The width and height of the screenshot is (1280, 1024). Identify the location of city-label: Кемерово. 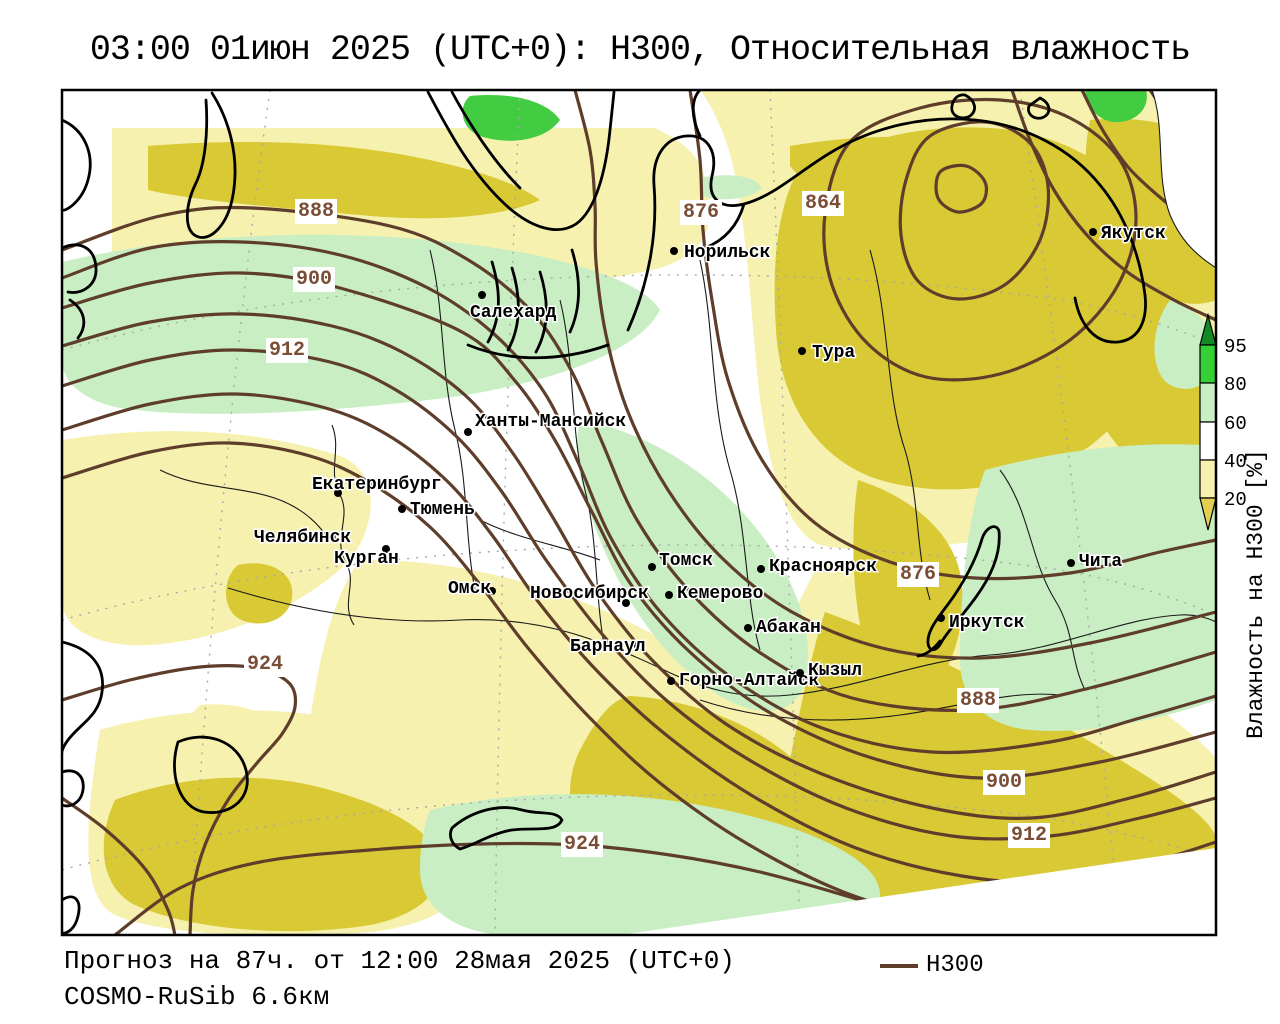
(720, 594).